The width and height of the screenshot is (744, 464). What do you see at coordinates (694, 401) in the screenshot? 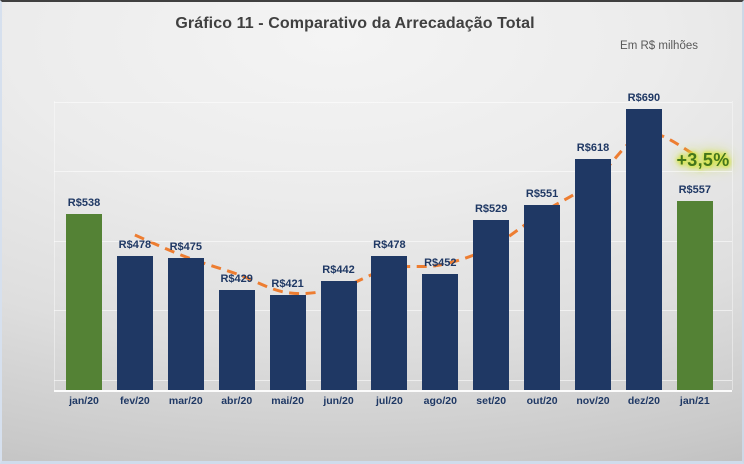
I see `axis-label-jan/21: jan/21` at bounding box center [694, 401].